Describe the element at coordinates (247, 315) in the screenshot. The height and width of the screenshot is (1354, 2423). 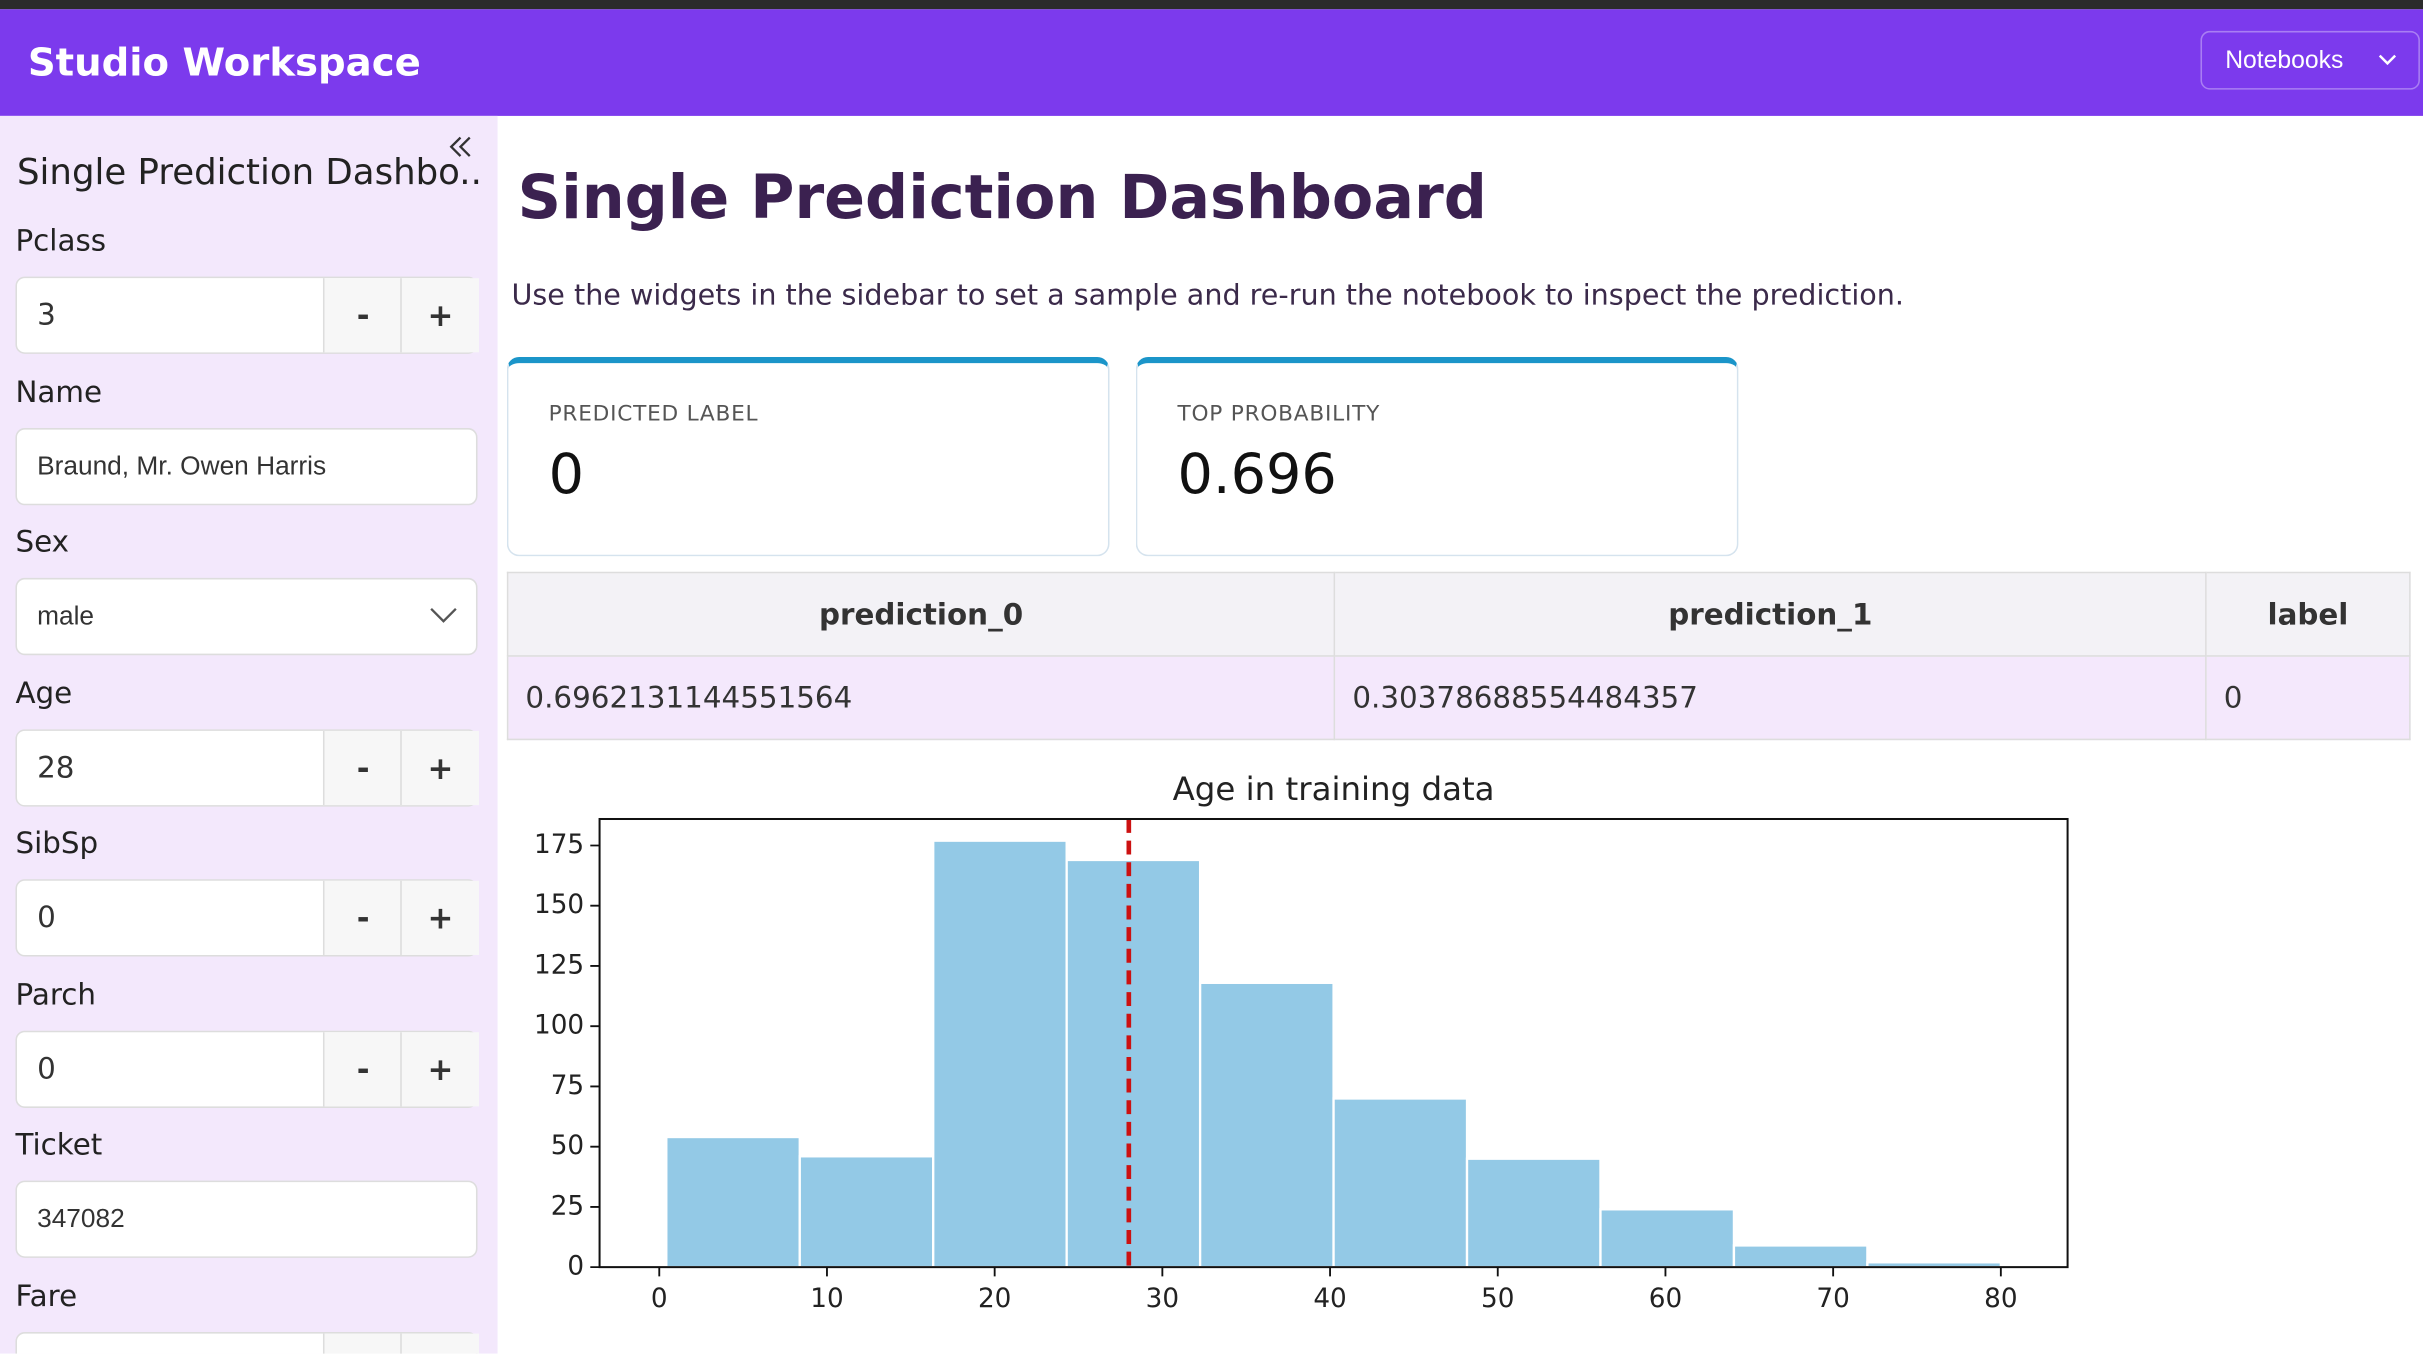
I see `input-num: 3 - +` at that location.